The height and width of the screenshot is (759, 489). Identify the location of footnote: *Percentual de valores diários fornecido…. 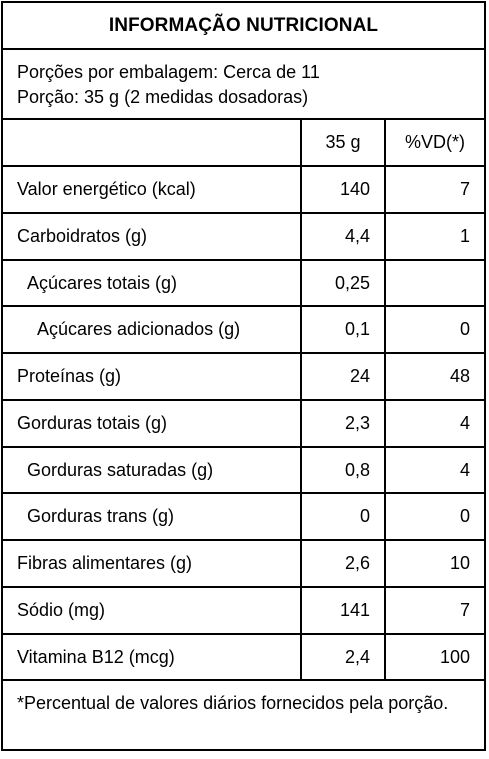
(233, 703).